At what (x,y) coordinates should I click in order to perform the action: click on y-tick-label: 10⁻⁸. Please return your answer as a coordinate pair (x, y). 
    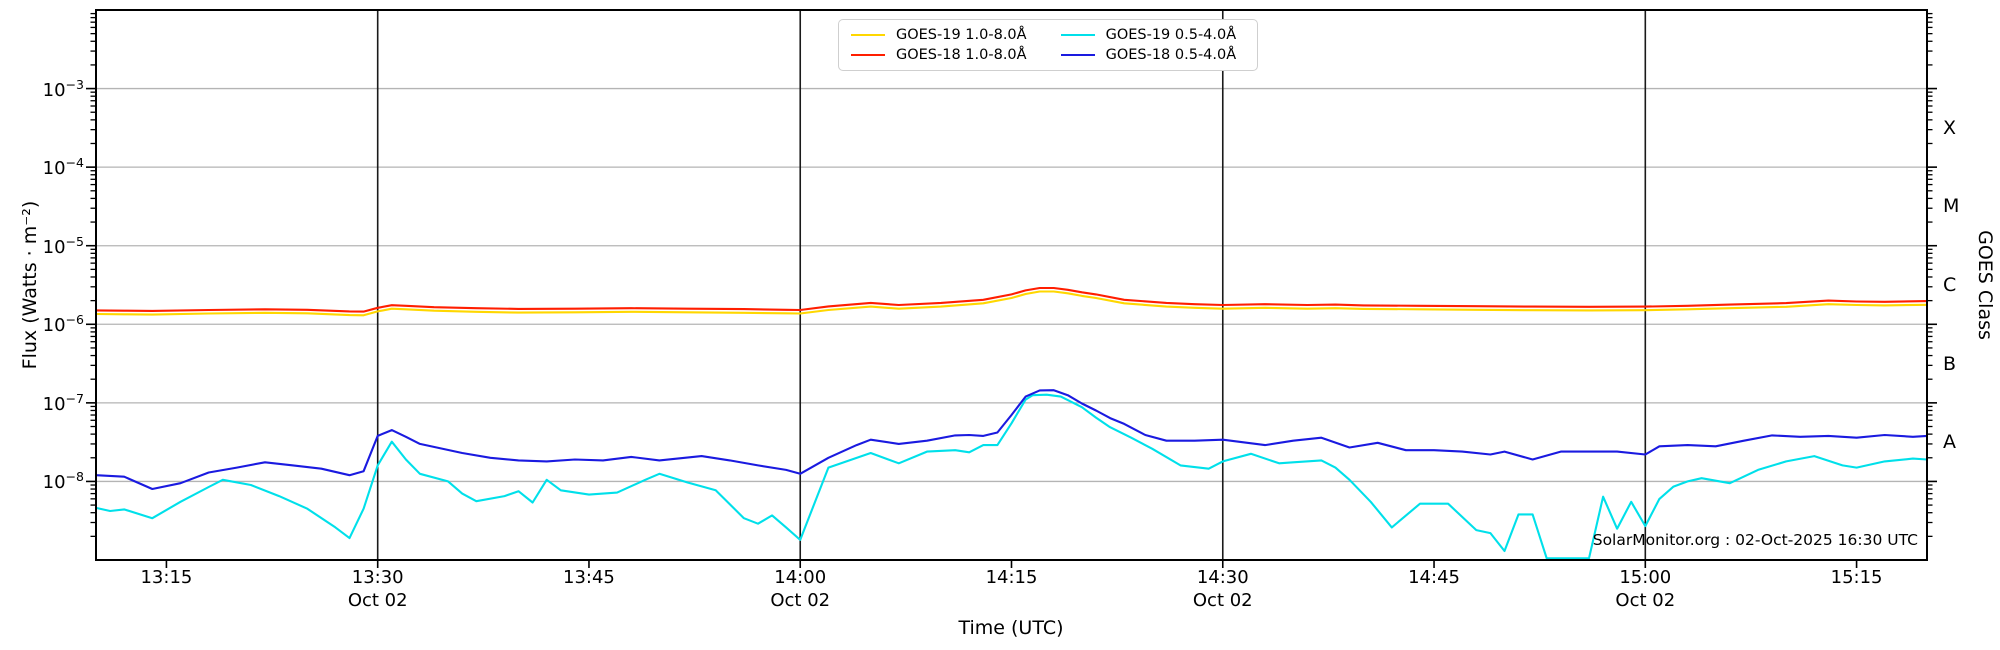
    Looking at the image, I should click on (63, 481).